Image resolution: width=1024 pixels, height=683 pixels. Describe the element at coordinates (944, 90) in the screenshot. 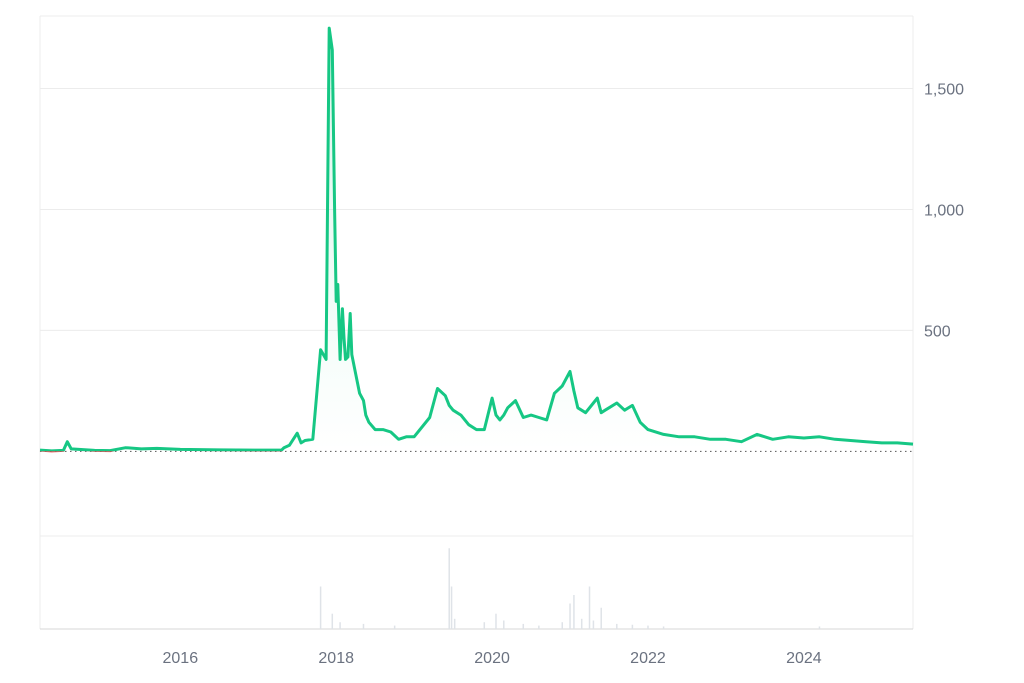

I see `y-tick-label: 1,500` at that location.